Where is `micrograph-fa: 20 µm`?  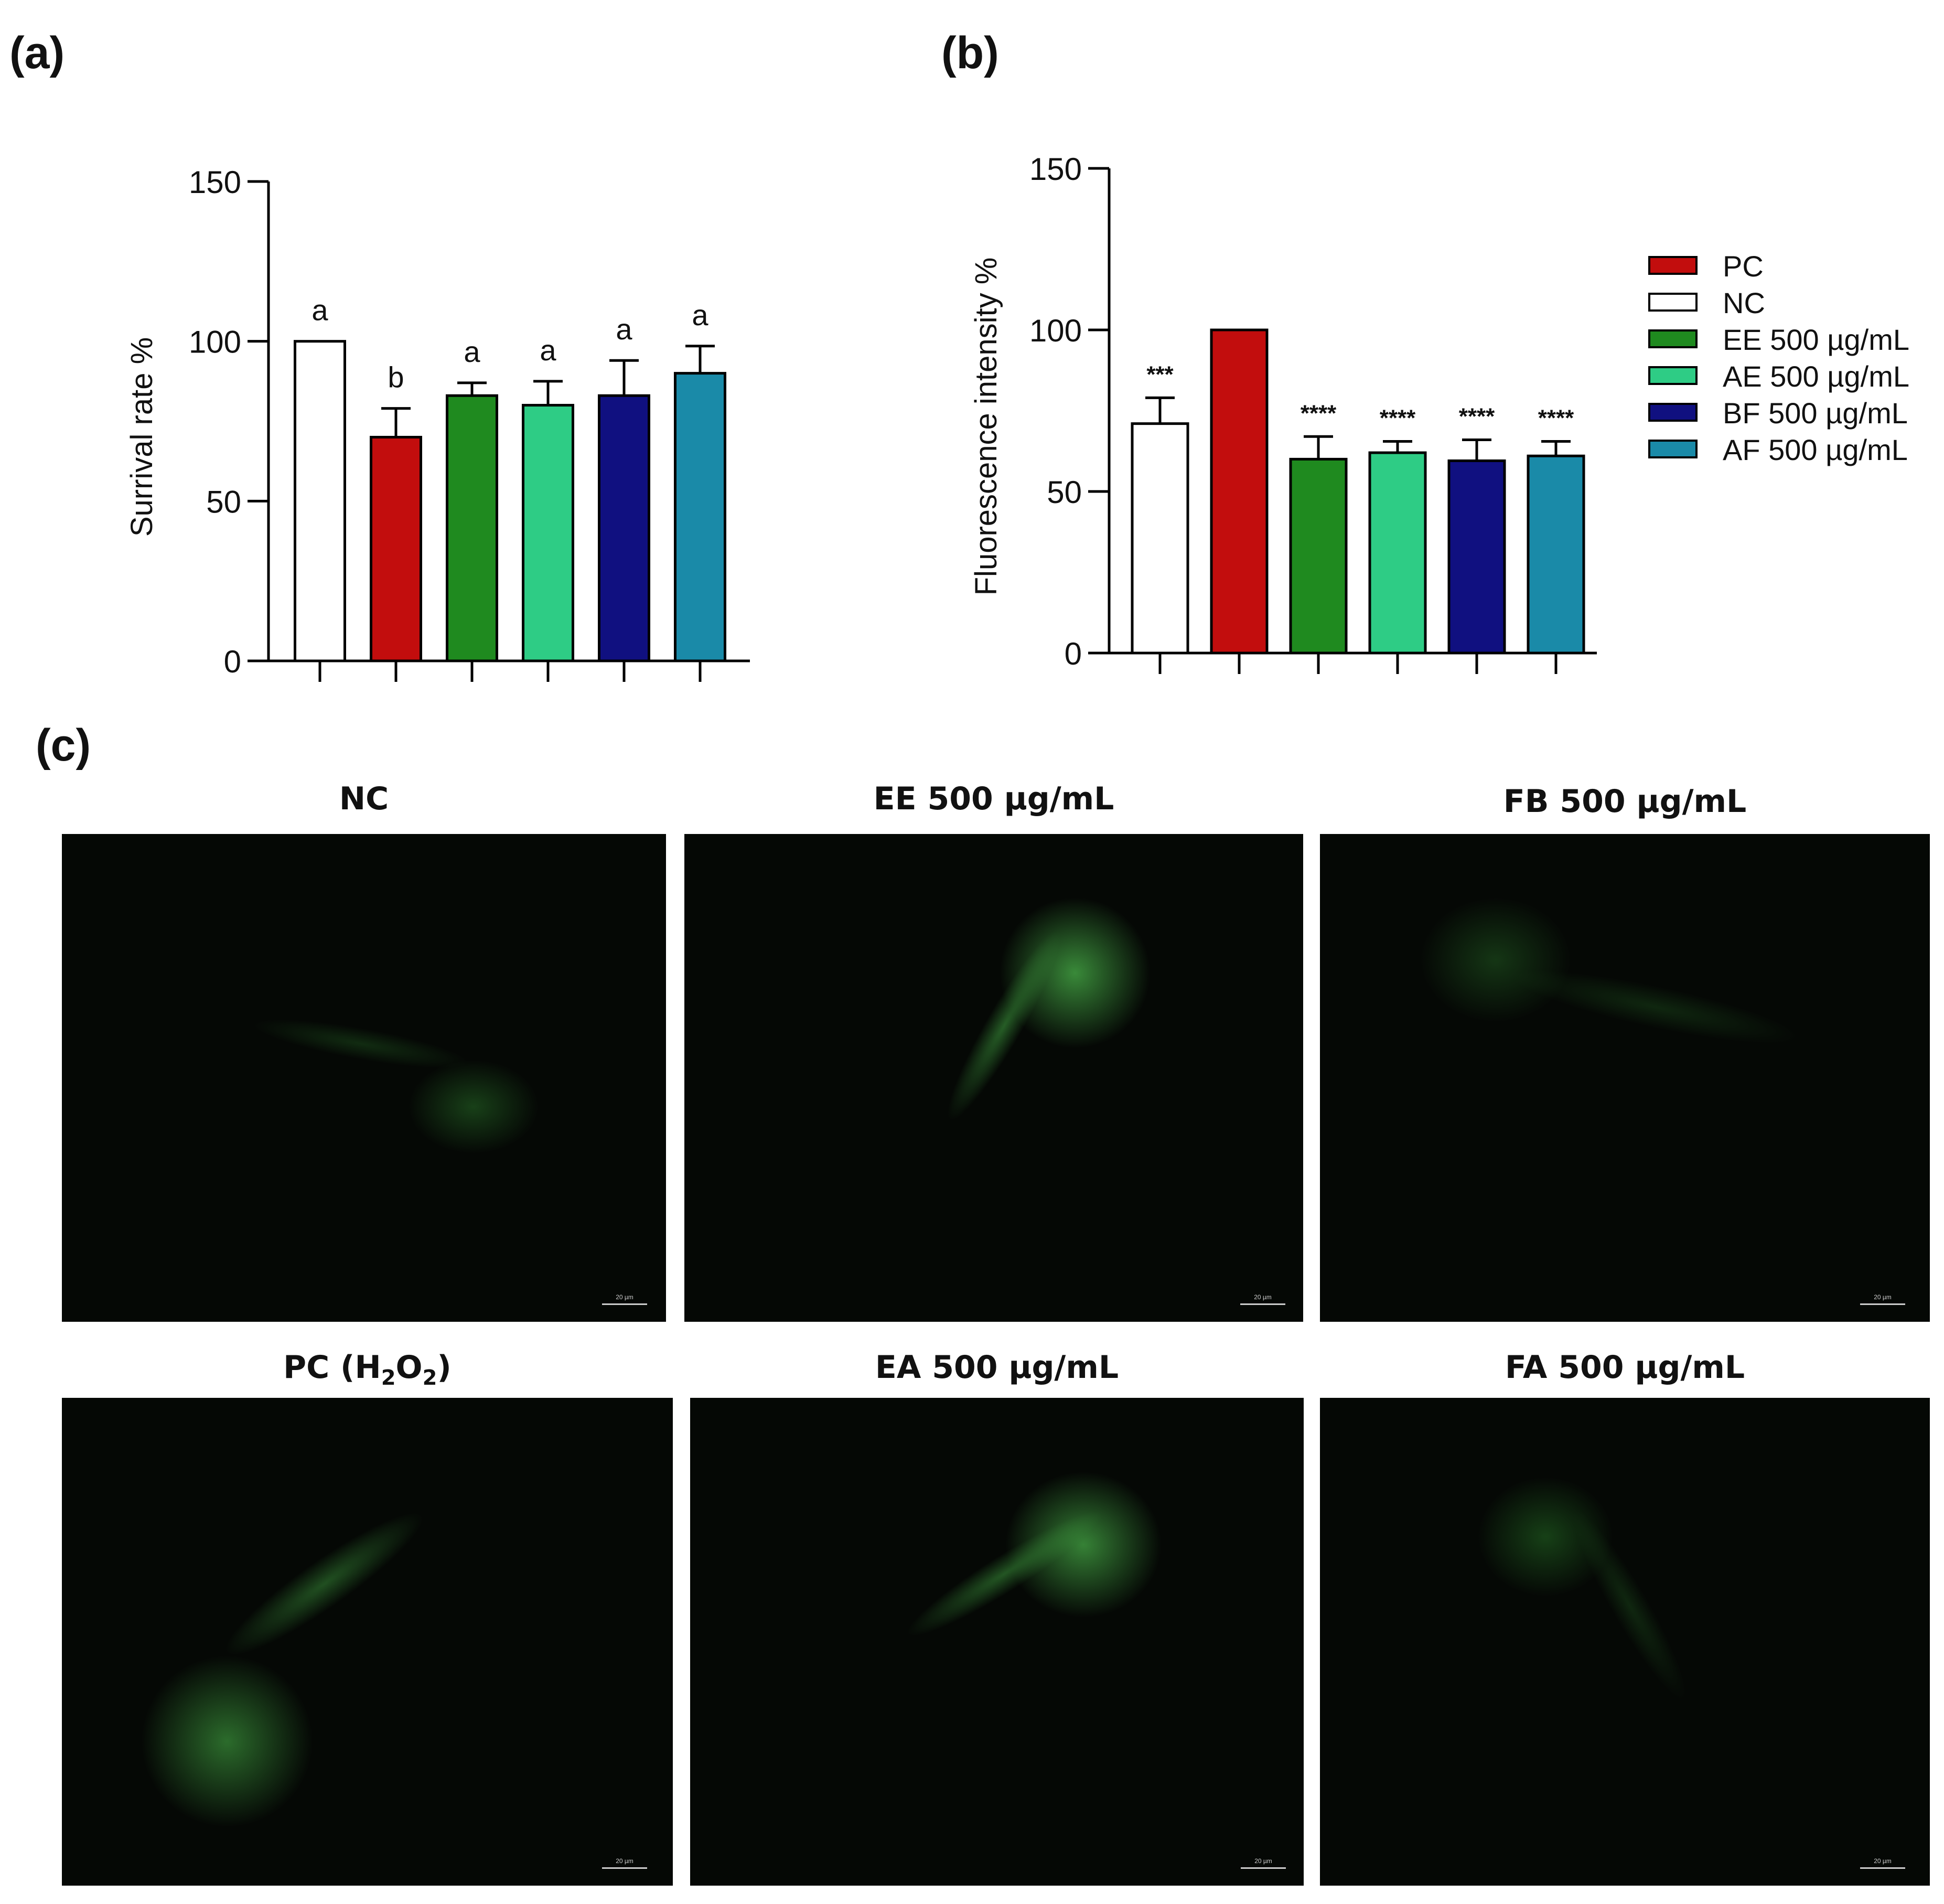 micrograph-fa: 20 µm is located at coordinates (1625, 1642).